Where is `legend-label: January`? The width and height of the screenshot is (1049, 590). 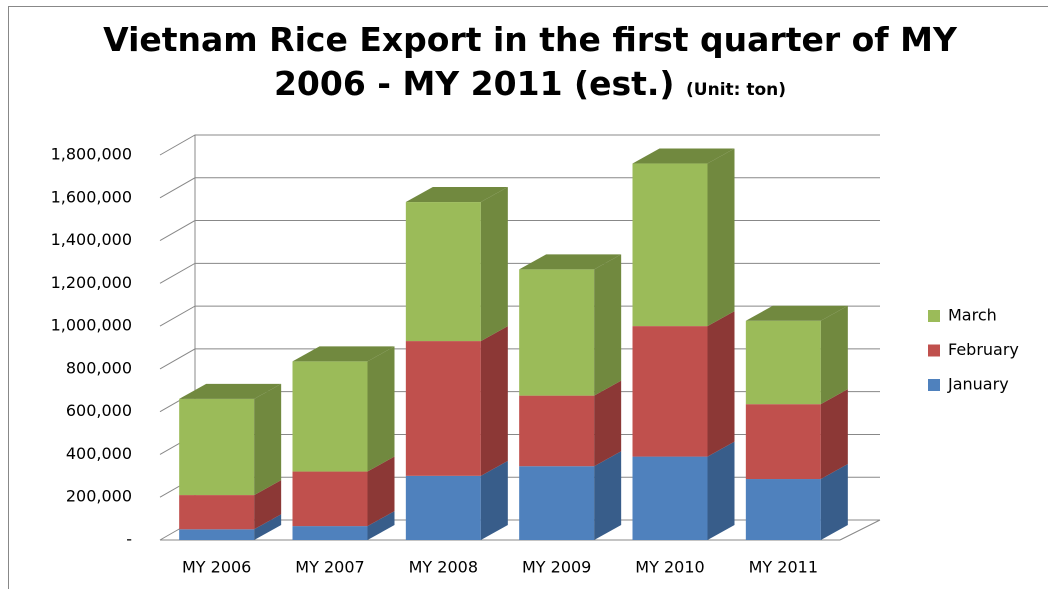
legend-label: January is located at coordinates (978, 384).